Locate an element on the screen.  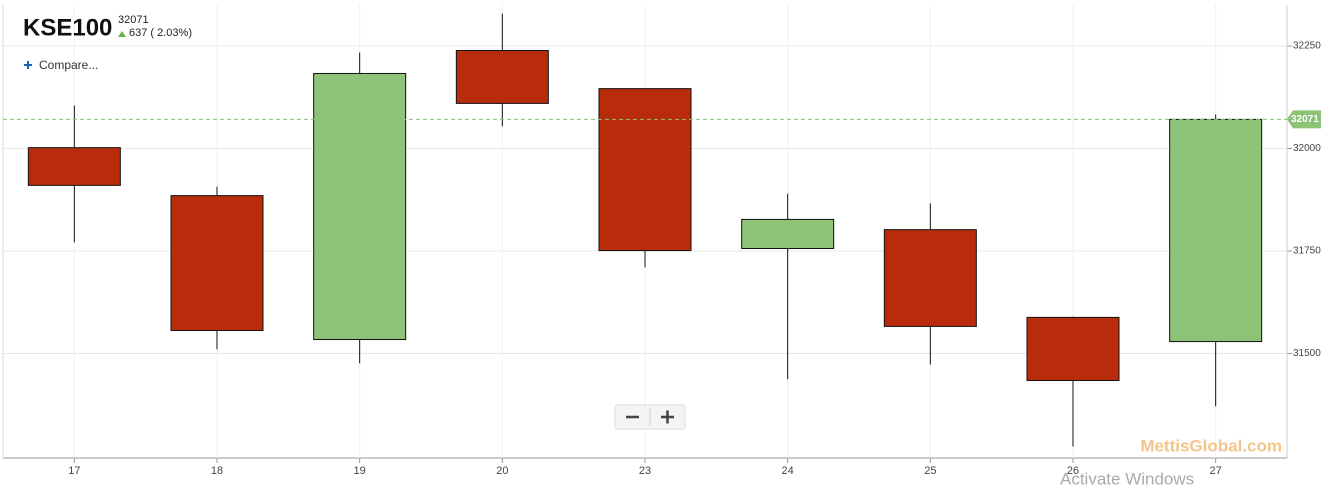
price-tag is located at coordinates (1304, 119).